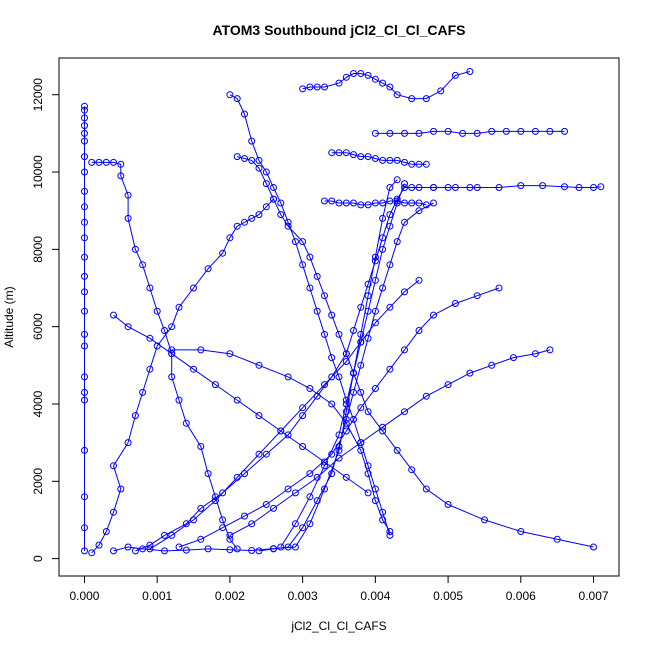 The image size is (650, 650). Describe the element at coordinates (375, 596) in the screenshot. I see `x-tick-label: 0.004` at that location.